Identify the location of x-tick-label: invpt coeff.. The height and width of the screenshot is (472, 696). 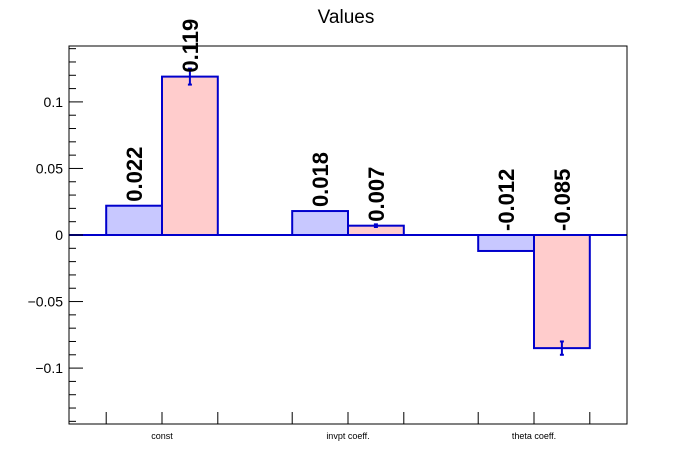
(347, 436).